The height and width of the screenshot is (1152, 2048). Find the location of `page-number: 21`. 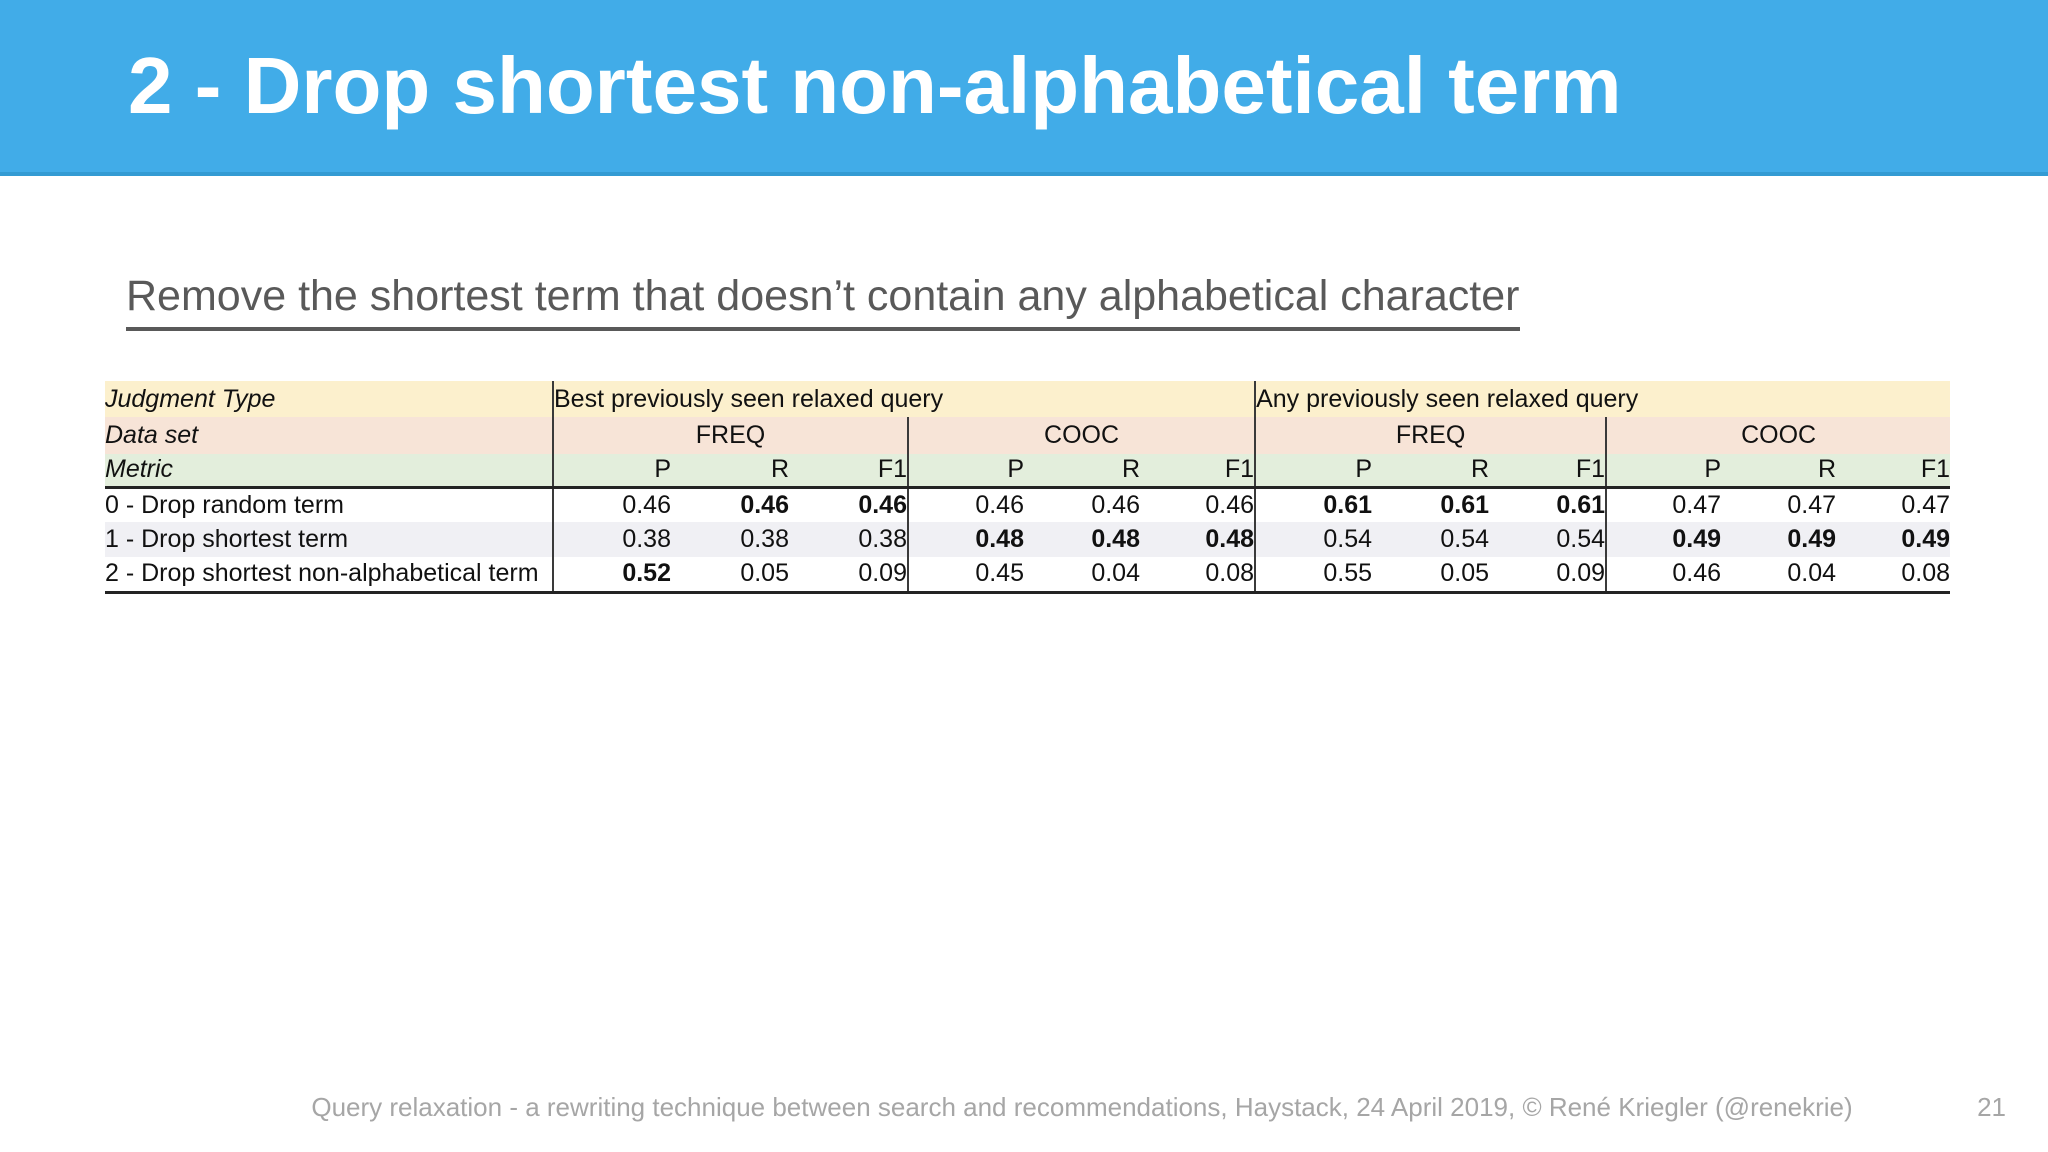

page-number: 21 is located at coordinates (1991, 1107).